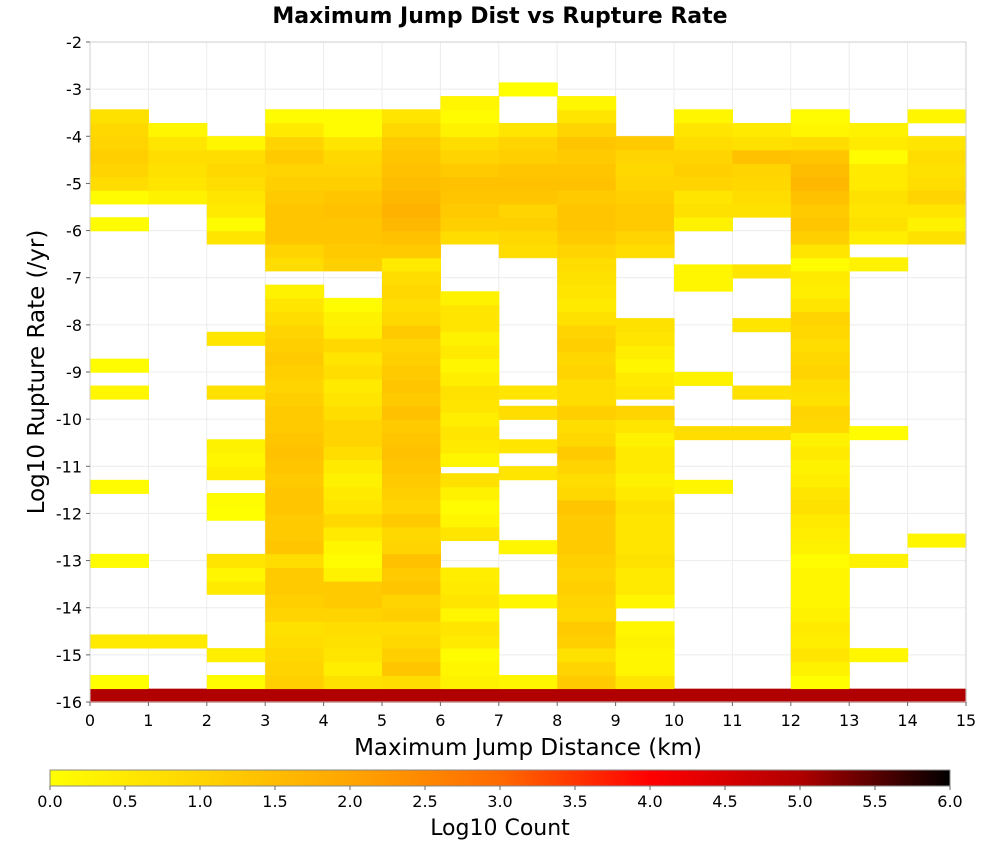  Describe the element at coordinates (724, 801) in the screenshot. I see `colorbar-tick-label: 4.5` at that location.